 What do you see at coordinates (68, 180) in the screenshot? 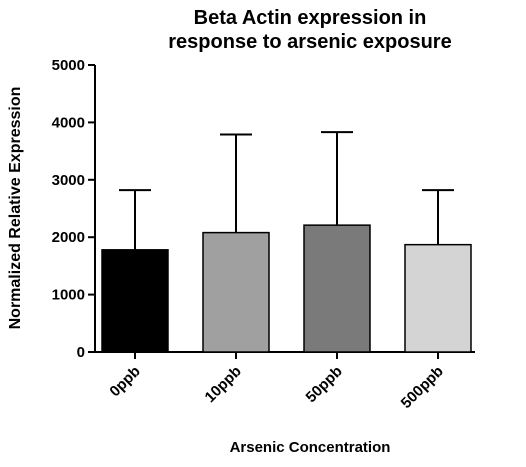
I see `y-tick-label: 3000` at bounding box center [68, 180].